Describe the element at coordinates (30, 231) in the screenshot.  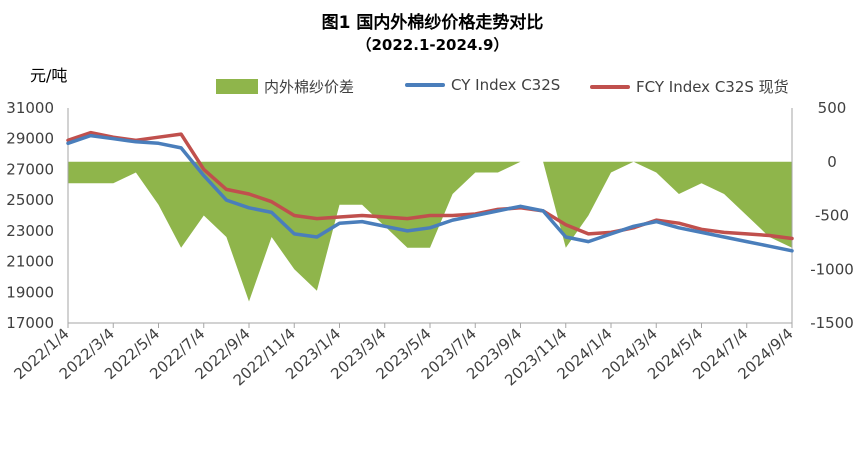
I see `y-left-tick-label: 23000` at that location.